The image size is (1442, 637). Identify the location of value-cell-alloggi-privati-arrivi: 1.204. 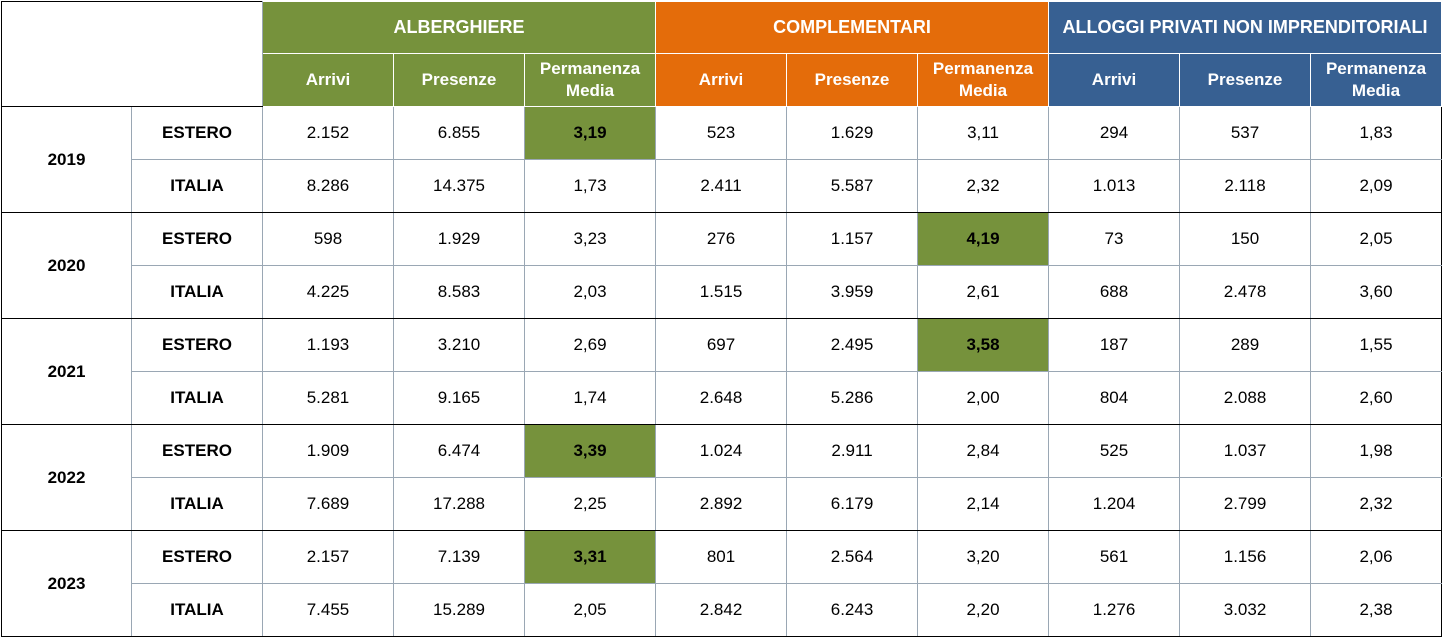
(1114, 504).